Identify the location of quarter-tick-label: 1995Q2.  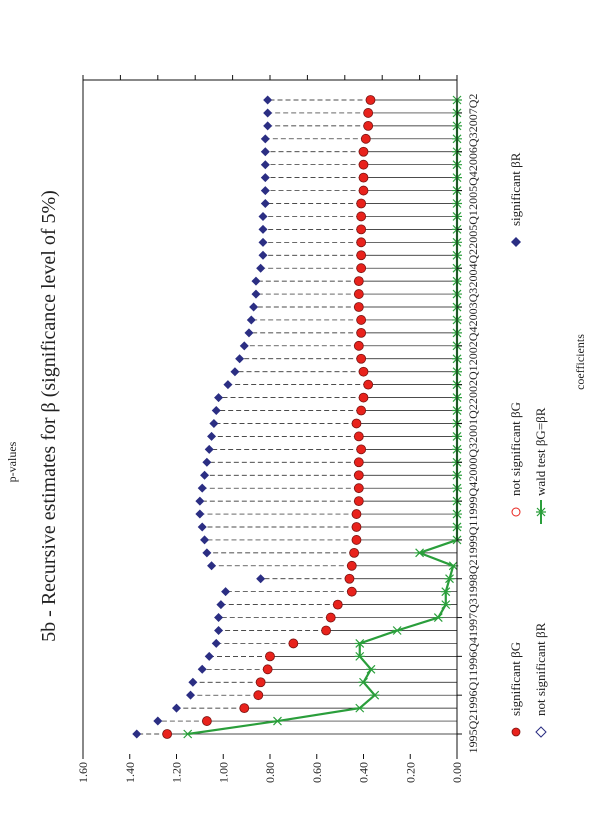
(473, 734).